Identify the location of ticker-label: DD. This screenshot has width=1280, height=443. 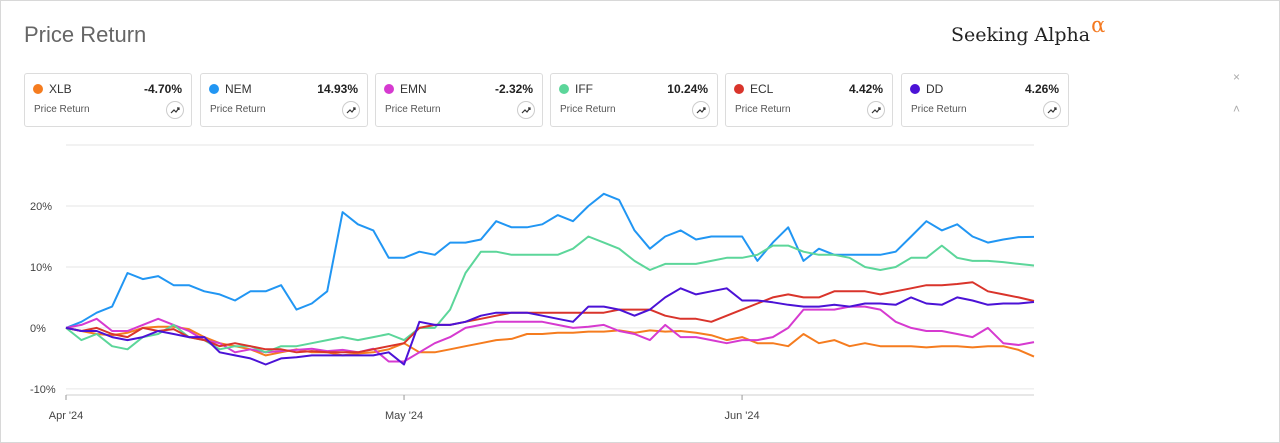
(935, 89).